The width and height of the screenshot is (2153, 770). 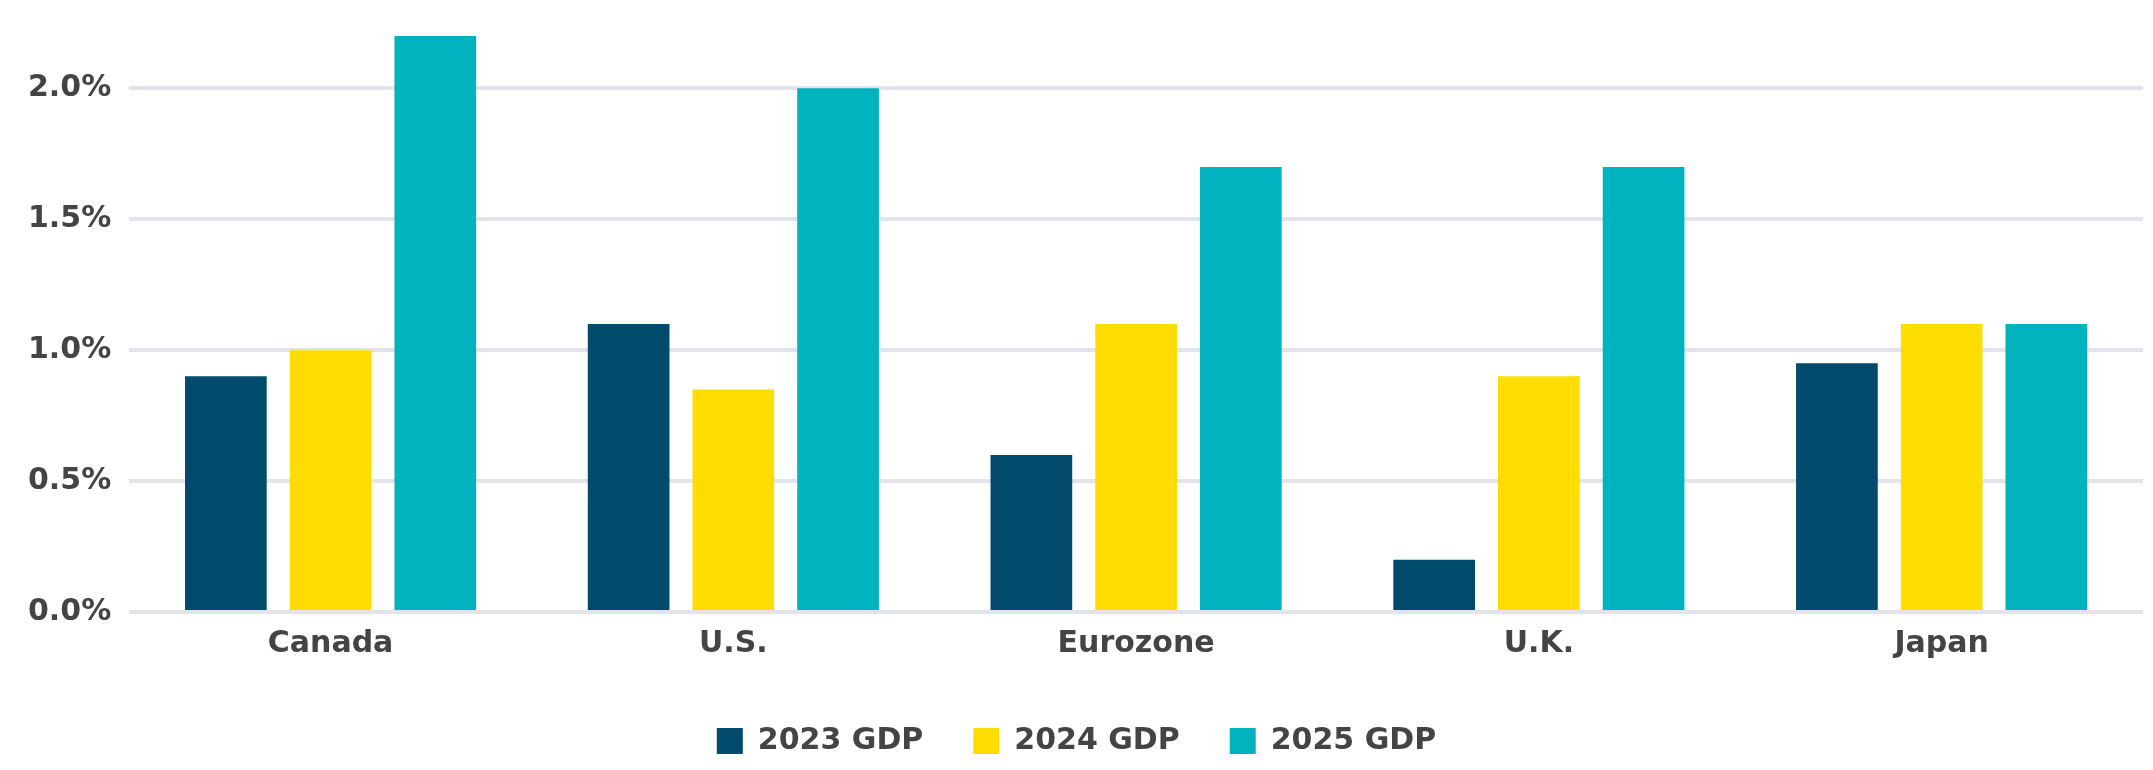 What do you see at coordinates (733, 641) in the screenshot?
I see `x-tick-label: U.S.` at bounding box center [733, 641].